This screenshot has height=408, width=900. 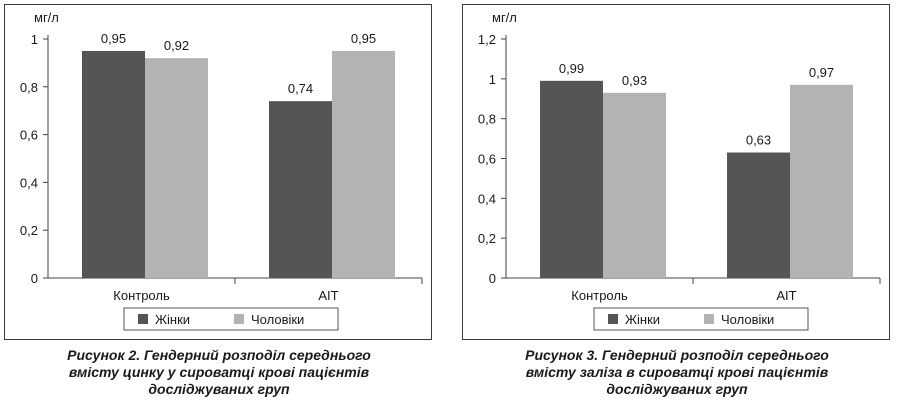 What do you see at coordinates (634, 80) in the screenshot?
I see `data-label: 0,93` at bounding box center [634, 80].